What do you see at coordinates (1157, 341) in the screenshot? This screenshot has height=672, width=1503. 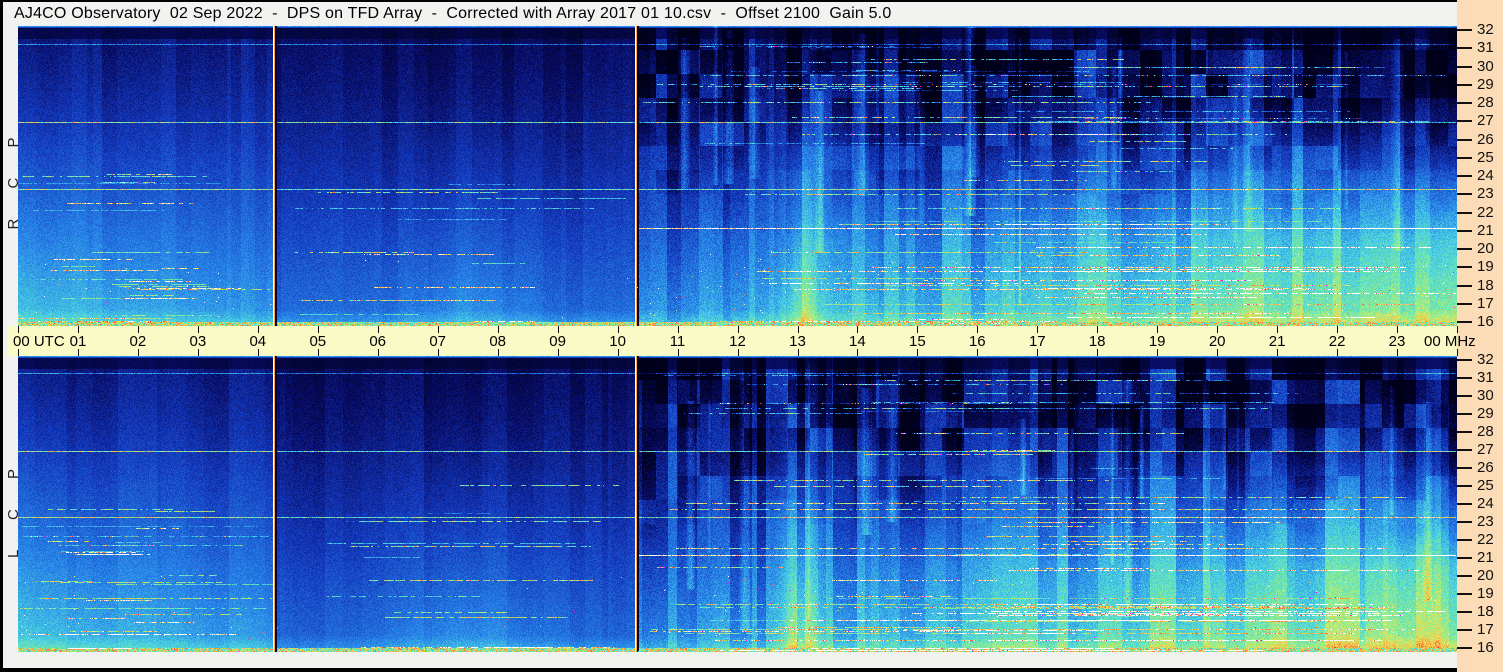 I see `hour-label: 19` at bounding box center [1157, 341].